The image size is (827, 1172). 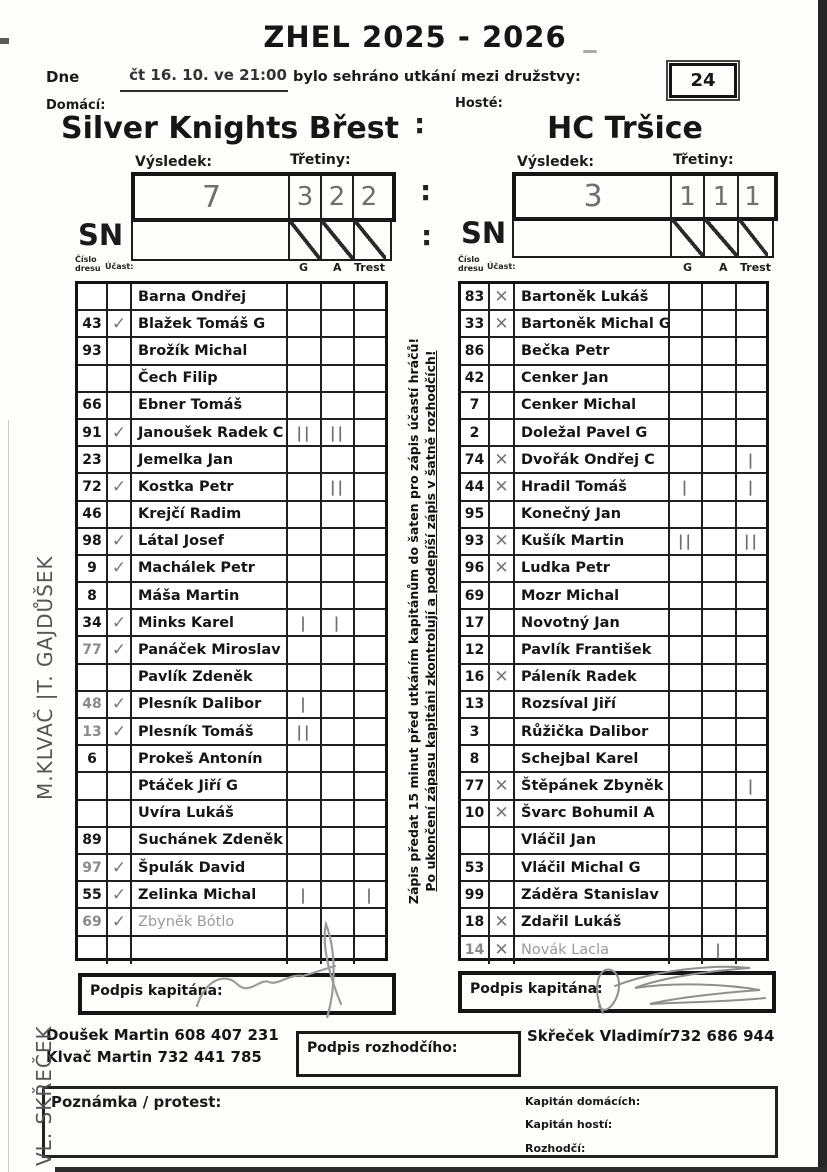 I want to click on player-name-cell: Vláčil Michal G, so click(x=592, y=867).